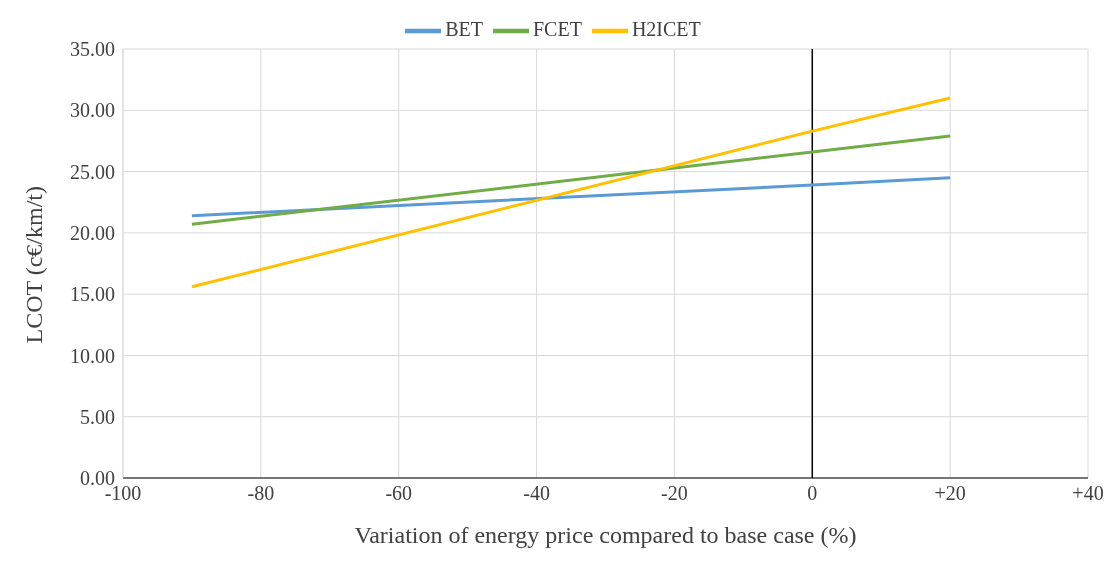 Image resolution: width=1117 pixels, height=577 pixels. Describe the element at coordinates (605, 535) in the screenshot. I see `x-axis-title: Variation of energy price compared to base case (%)` at that location.